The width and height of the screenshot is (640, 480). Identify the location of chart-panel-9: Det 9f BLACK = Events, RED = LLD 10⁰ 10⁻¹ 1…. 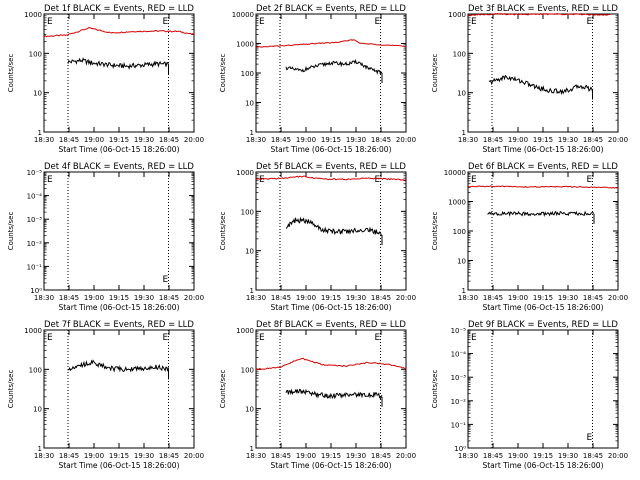
(529, 395).